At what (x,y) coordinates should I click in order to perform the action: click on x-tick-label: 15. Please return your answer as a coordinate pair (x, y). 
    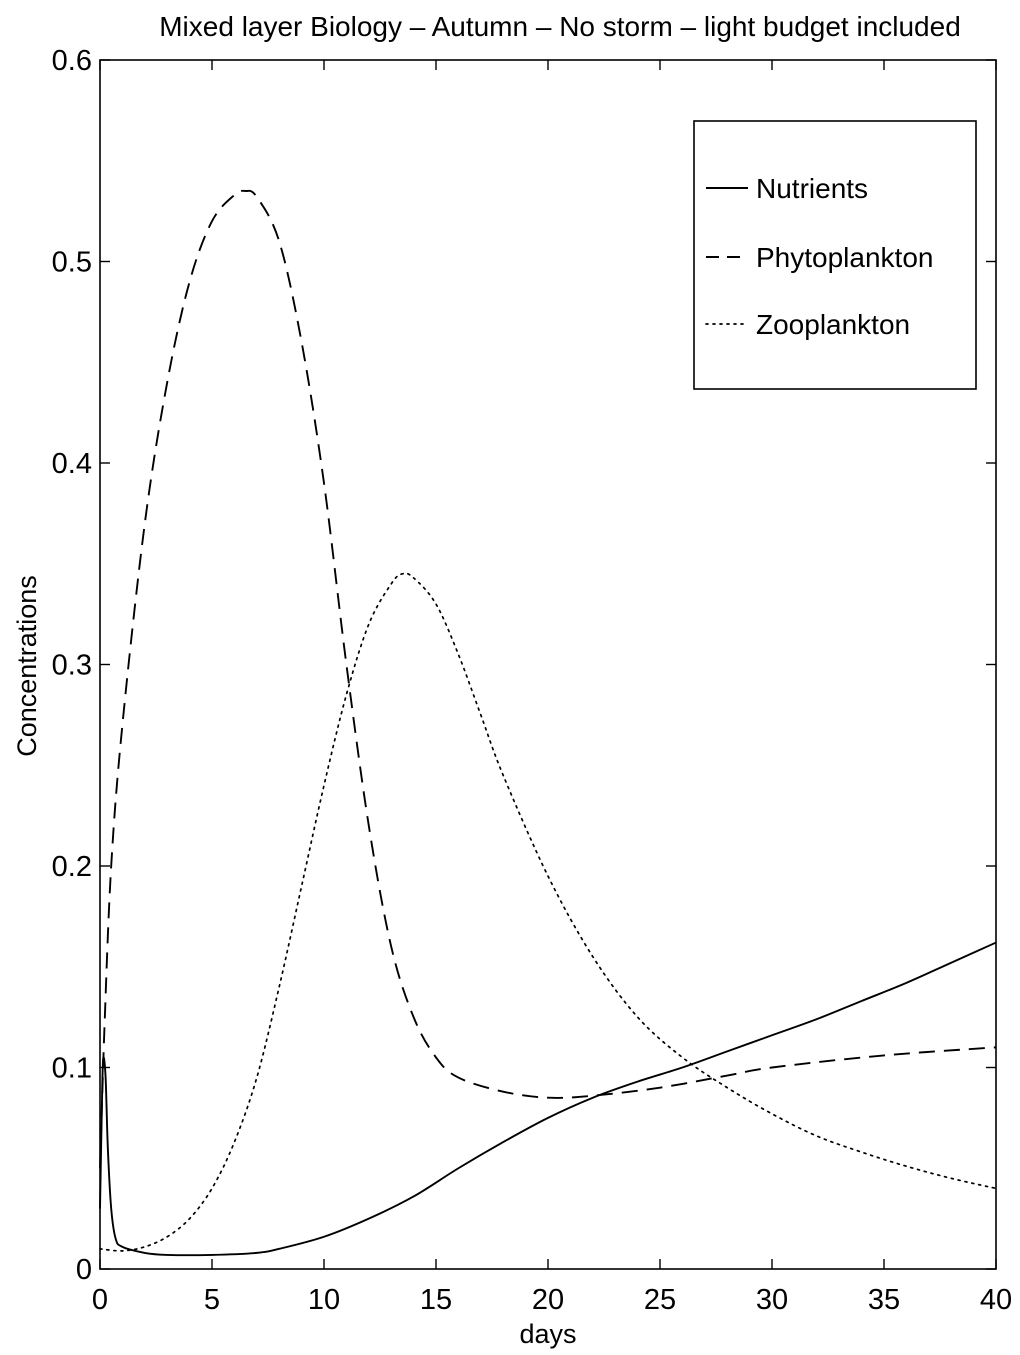
    Looking at the image, I should click on (436, 1300).